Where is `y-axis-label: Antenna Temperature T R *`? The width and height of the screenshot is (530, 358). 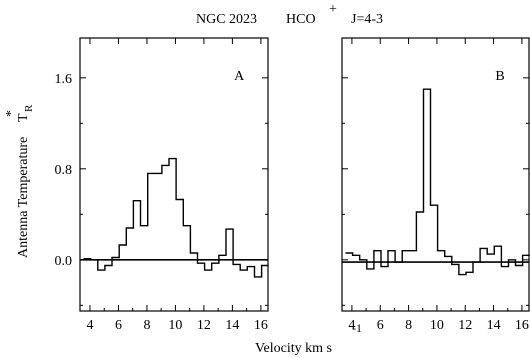 y-axis-label: Antenna Temperature T R * is located at coordinates (19, 181).